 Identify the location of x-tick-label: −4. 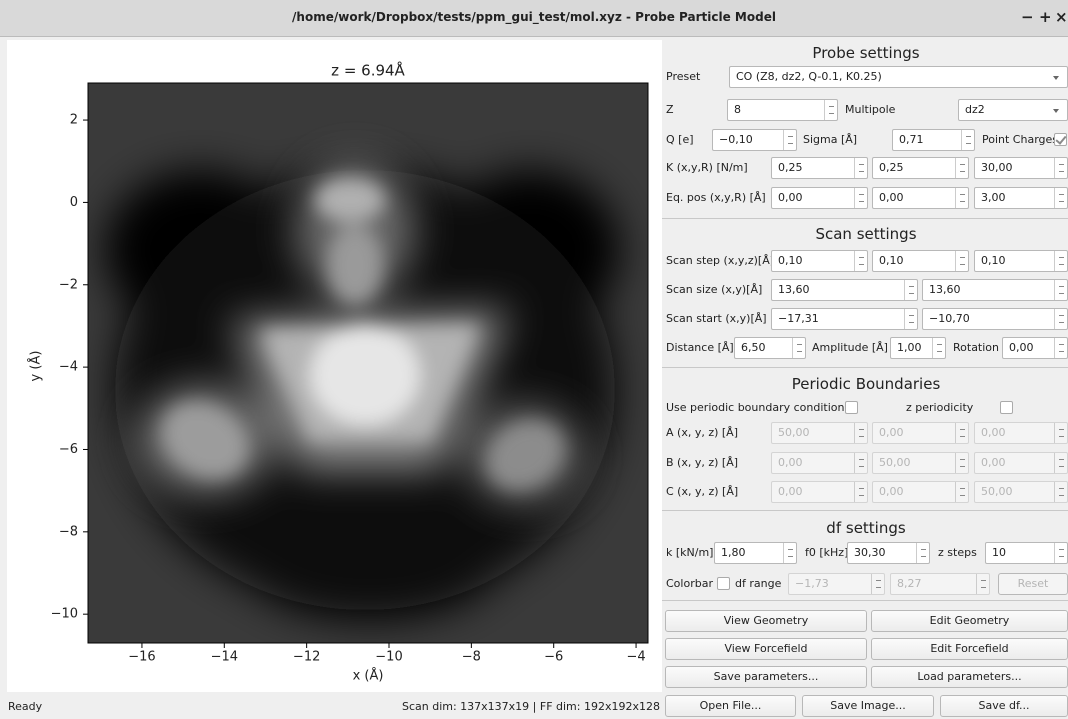
(635, 657).